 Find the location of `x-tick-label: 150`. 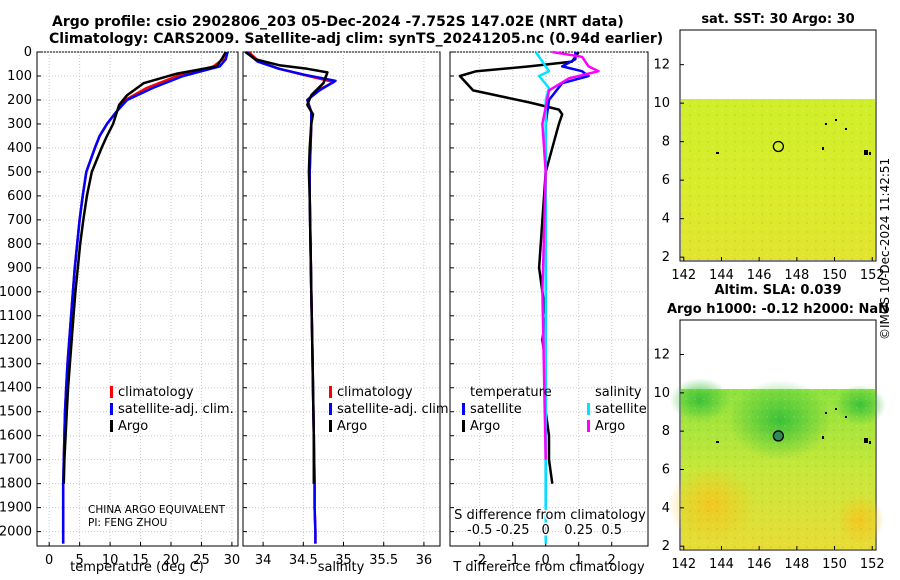

x-tick-label: 150 is located at coordinates (834, 275).